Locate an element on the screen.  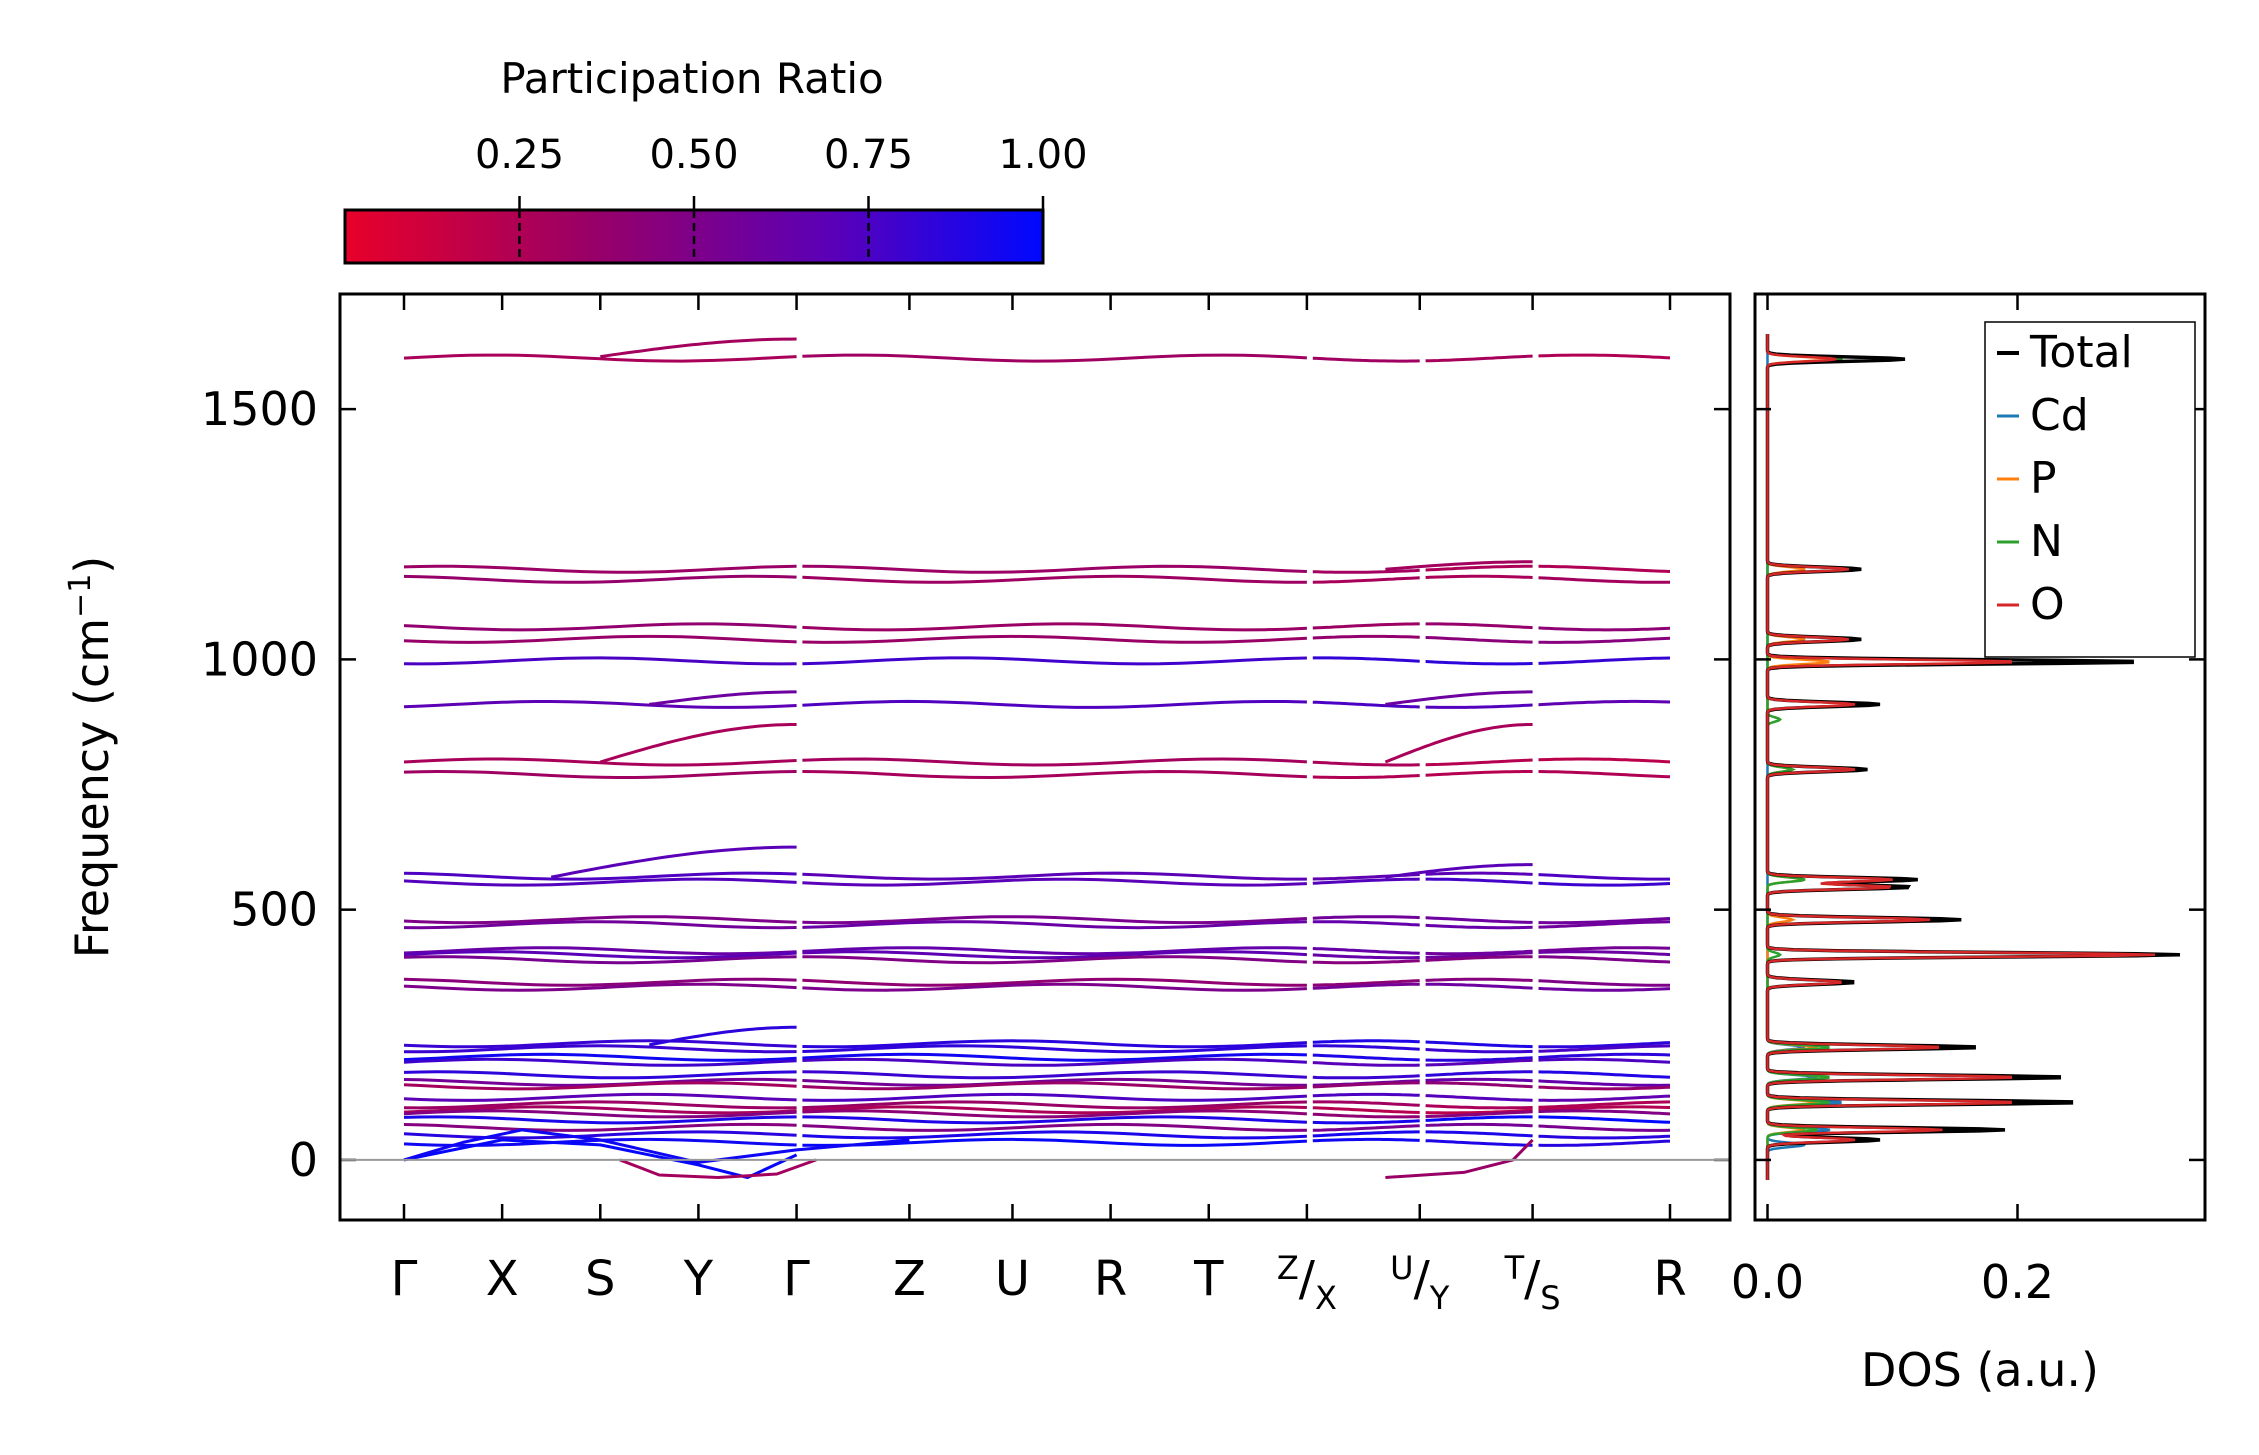
legend-box is located at coordinates (2090, 489).